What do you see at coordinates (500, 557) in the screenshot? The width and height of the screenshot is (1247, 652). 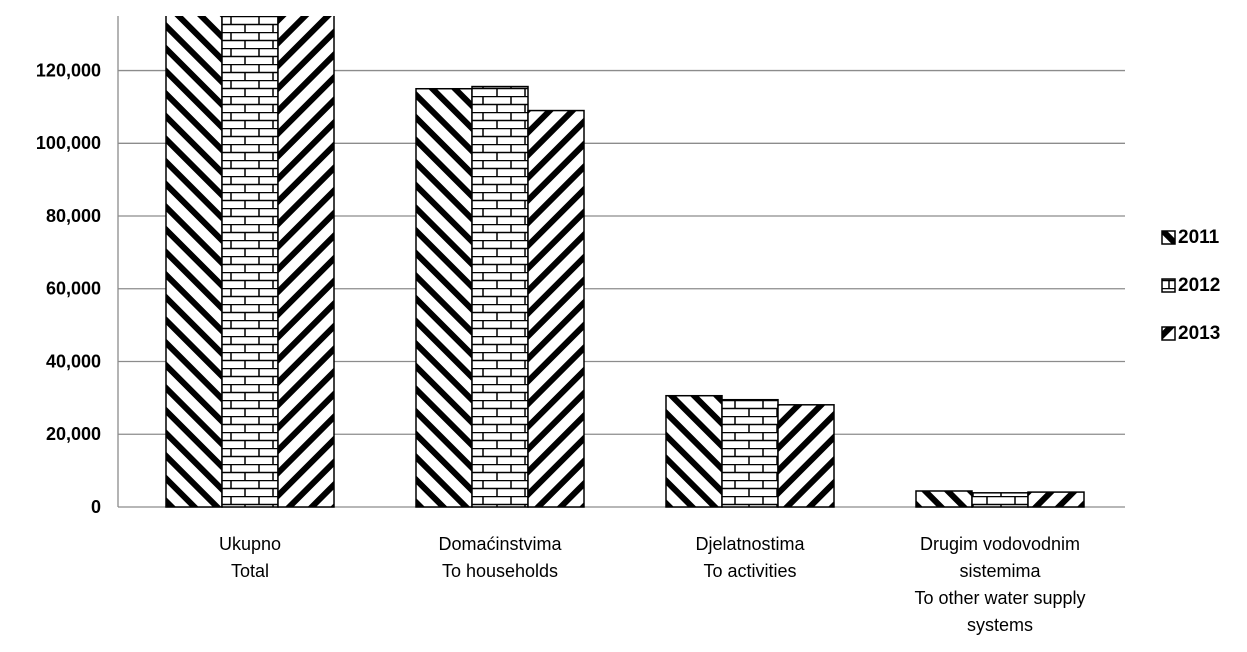 I see `x-tick-label: Domaćinstvima To households` at bounding box center [500, 557].